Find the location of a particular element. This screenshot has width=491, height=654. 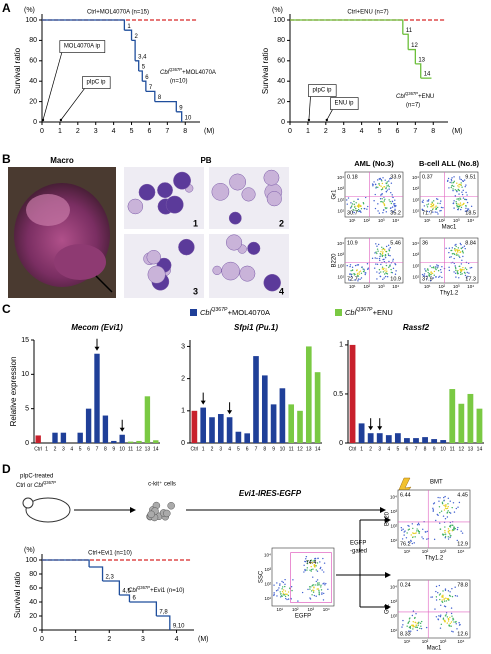

y-tick-label: 60 is located at coordinates (281, 61).